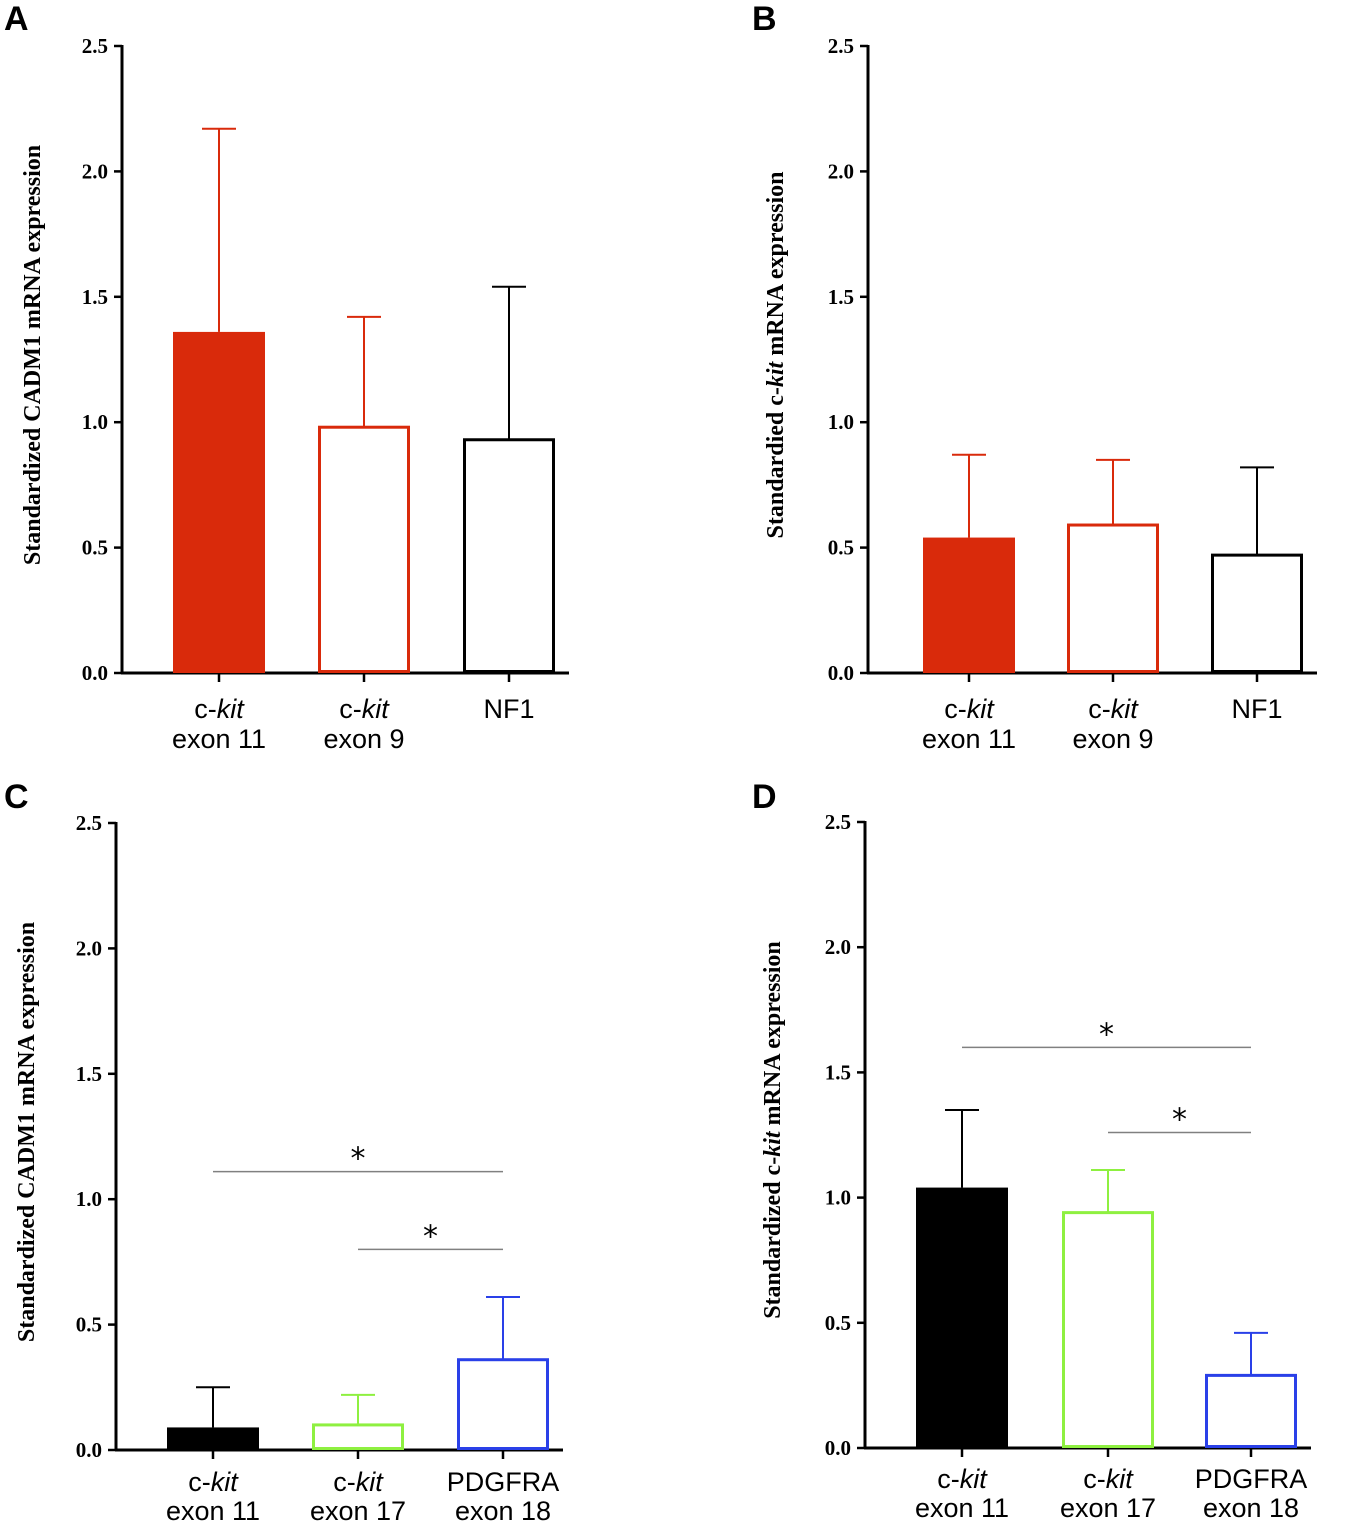  I want to click on panel-letter-d: D, so click(764, 797).